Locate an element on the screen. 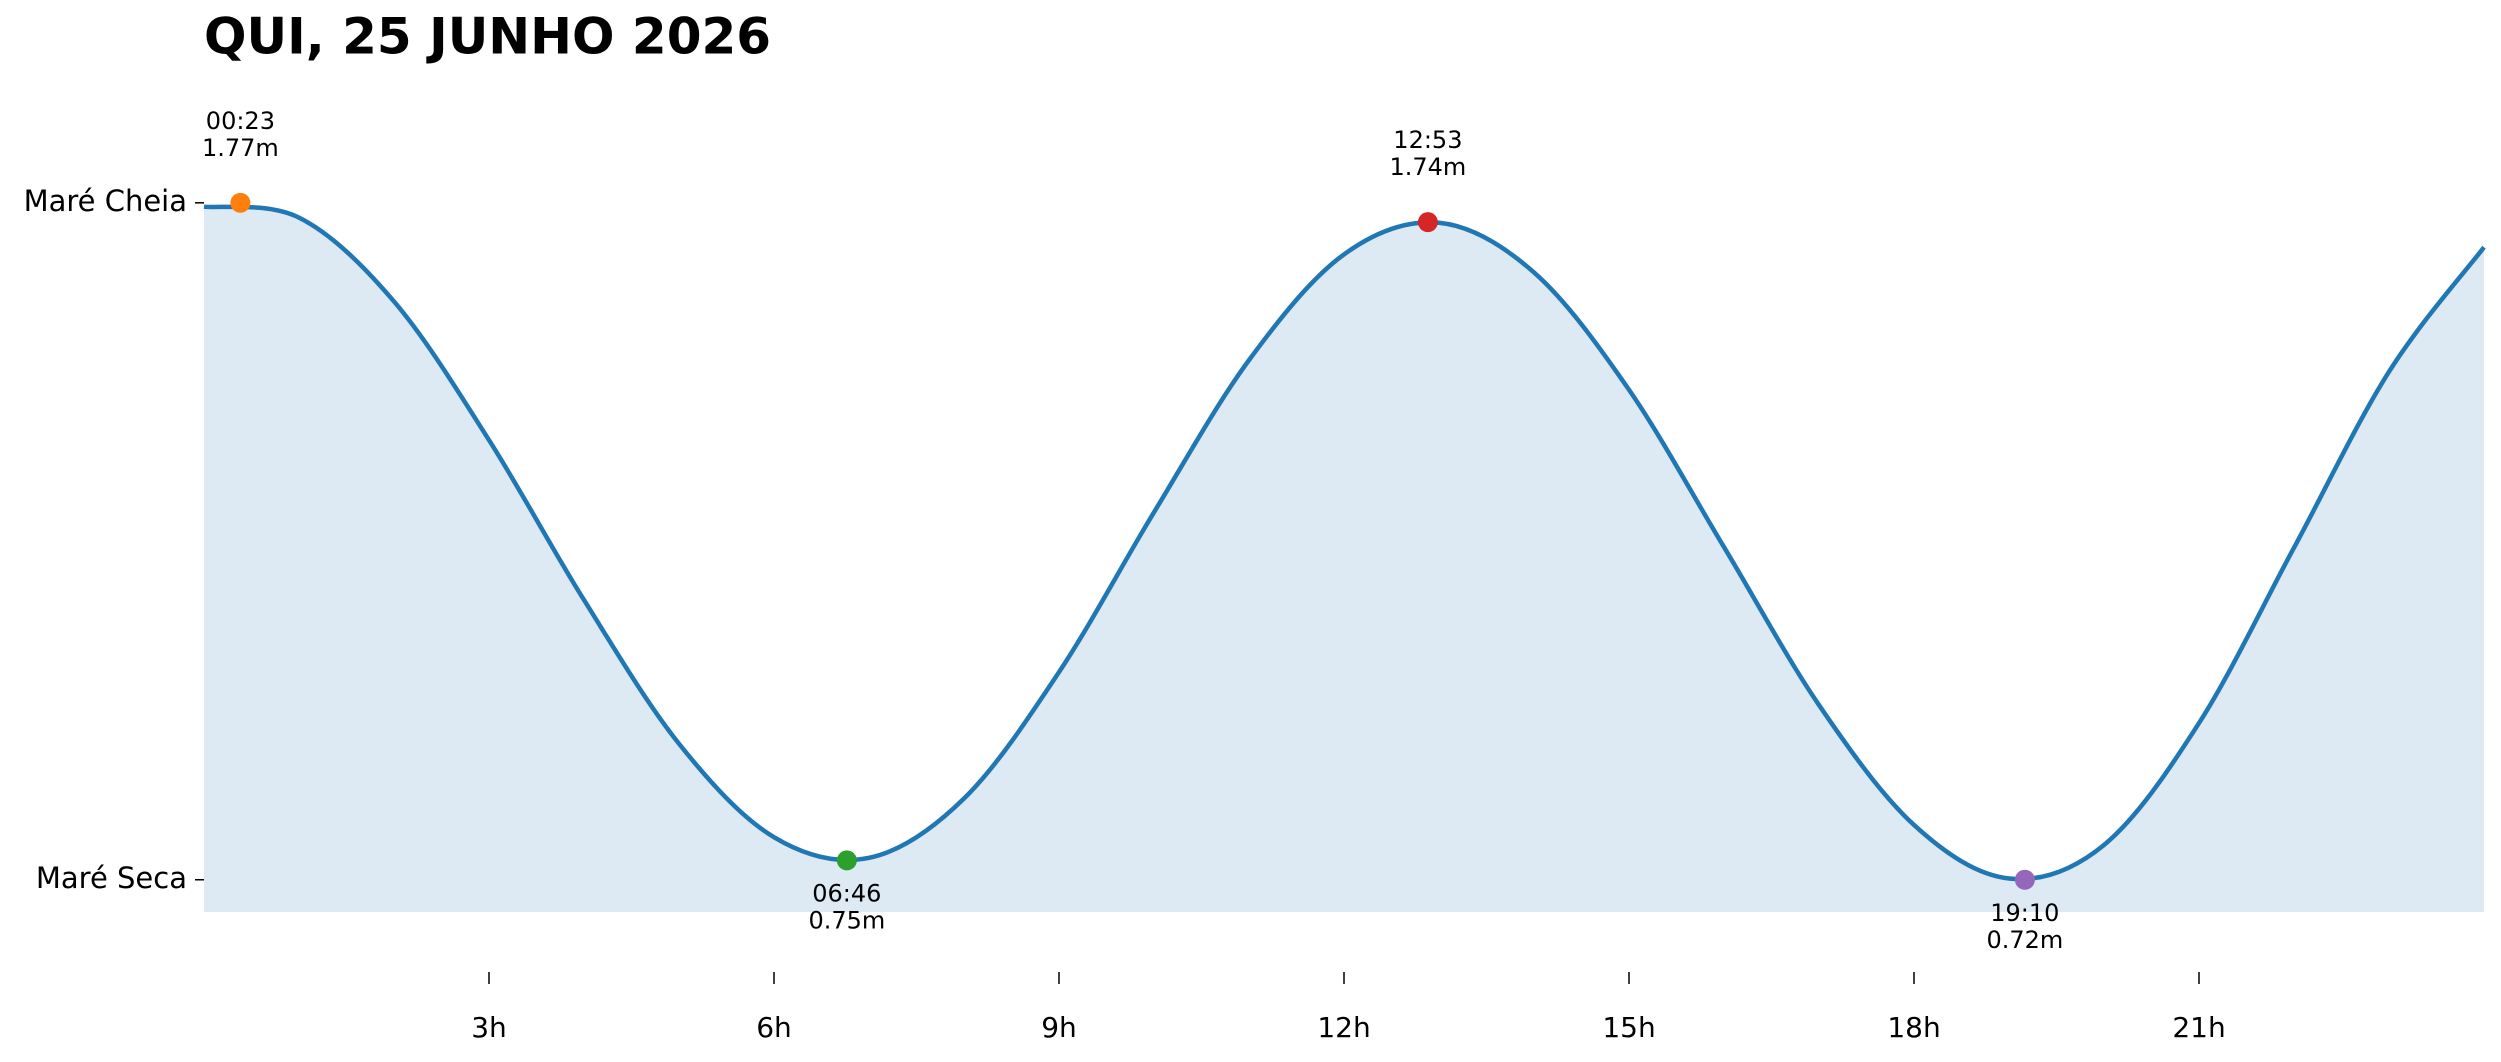  extreme-time: 19:10 is located at coordinates (2024, 913).